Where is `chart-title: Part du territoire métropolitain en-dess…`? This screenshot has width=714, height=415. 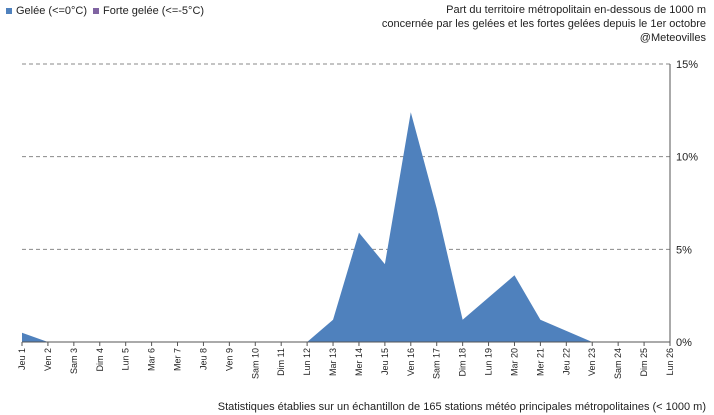 chart-title: Part du territoire métropolitain en-dess… is located at coordinates (544, 24).